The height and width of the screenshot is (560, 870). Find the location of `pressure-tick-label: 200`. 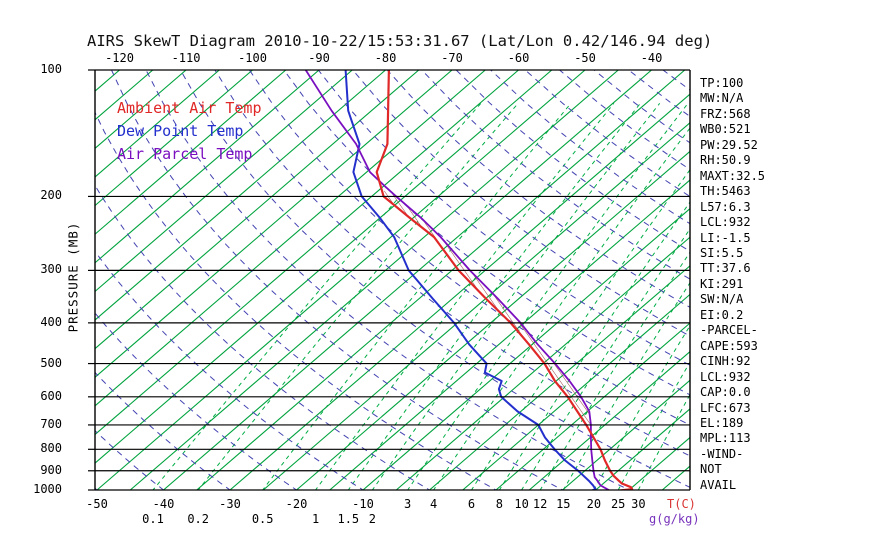

pressure-tick-label: 200 is located at coordinates (51, 195).